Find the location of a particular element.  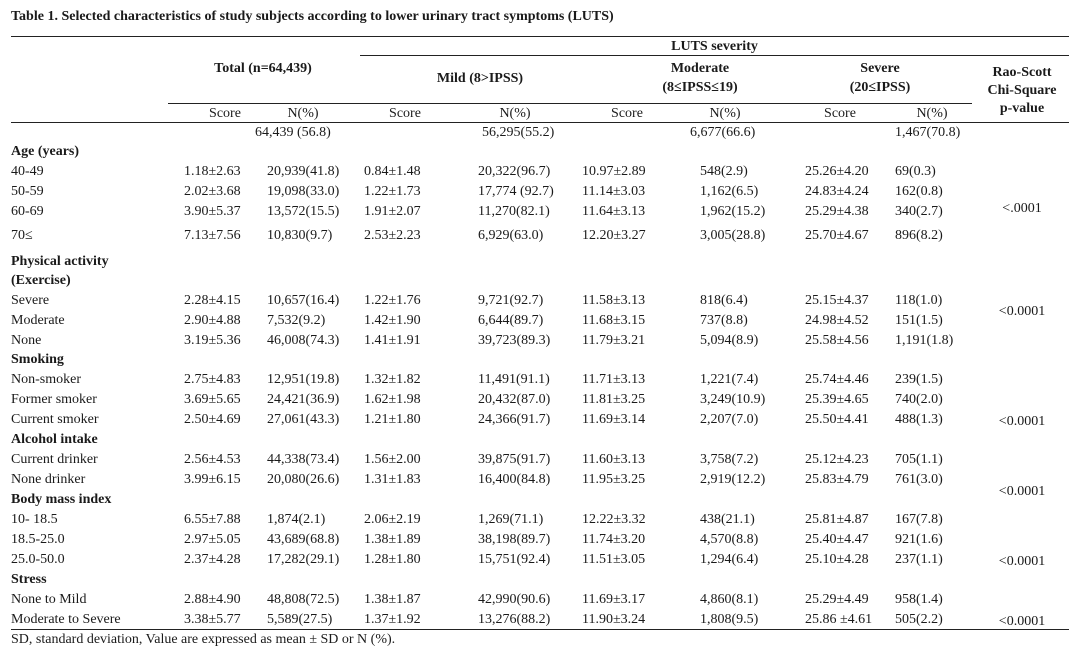

row-label: Current smoker is located at coordinates (55, 419).